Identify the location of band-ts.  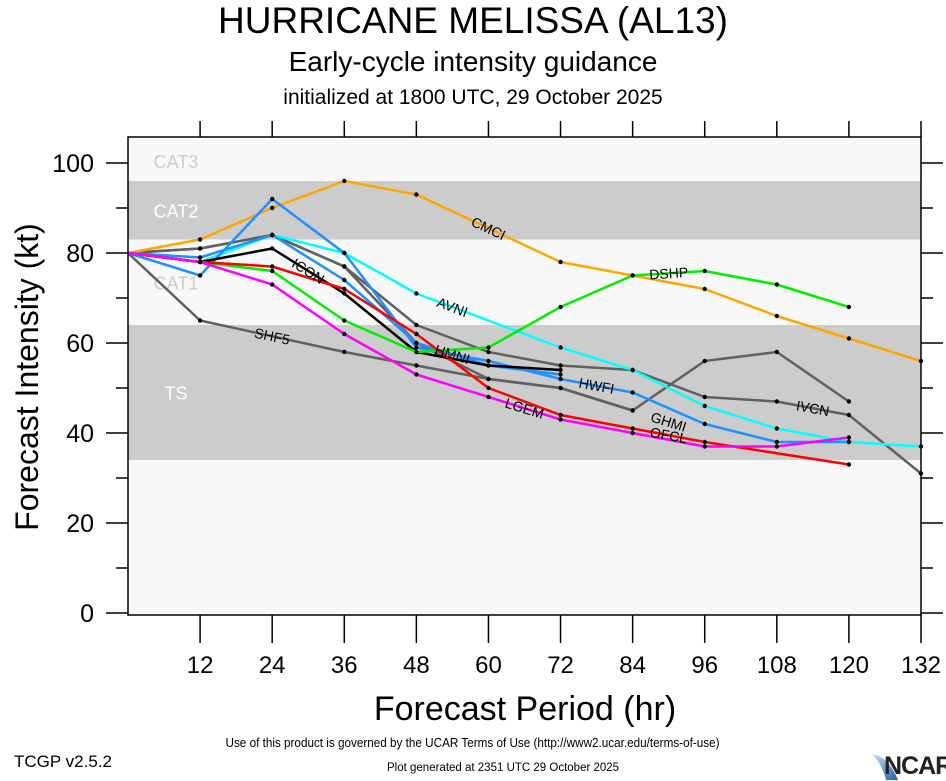
(524, 392).